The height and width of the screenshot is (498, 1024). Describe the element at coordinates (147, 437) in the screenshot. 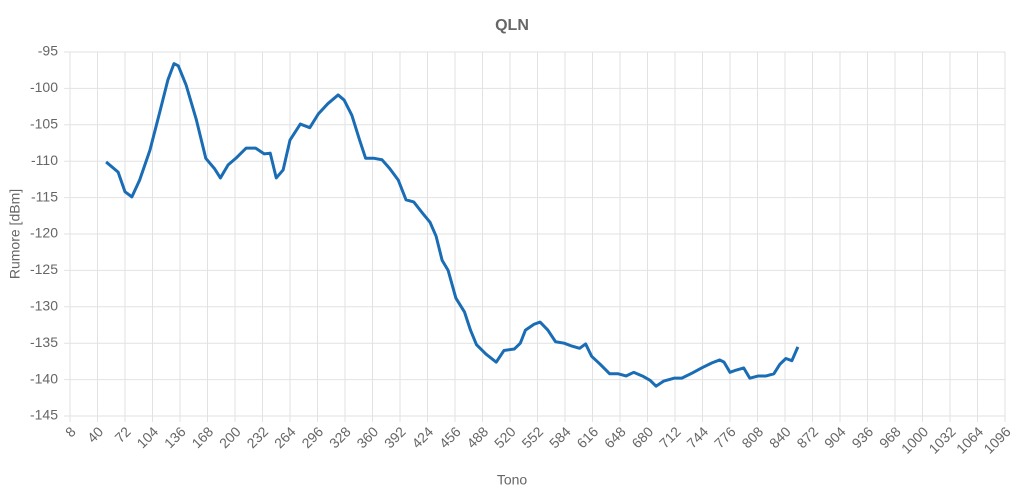

I see `x-tick-label: 104` at that location.